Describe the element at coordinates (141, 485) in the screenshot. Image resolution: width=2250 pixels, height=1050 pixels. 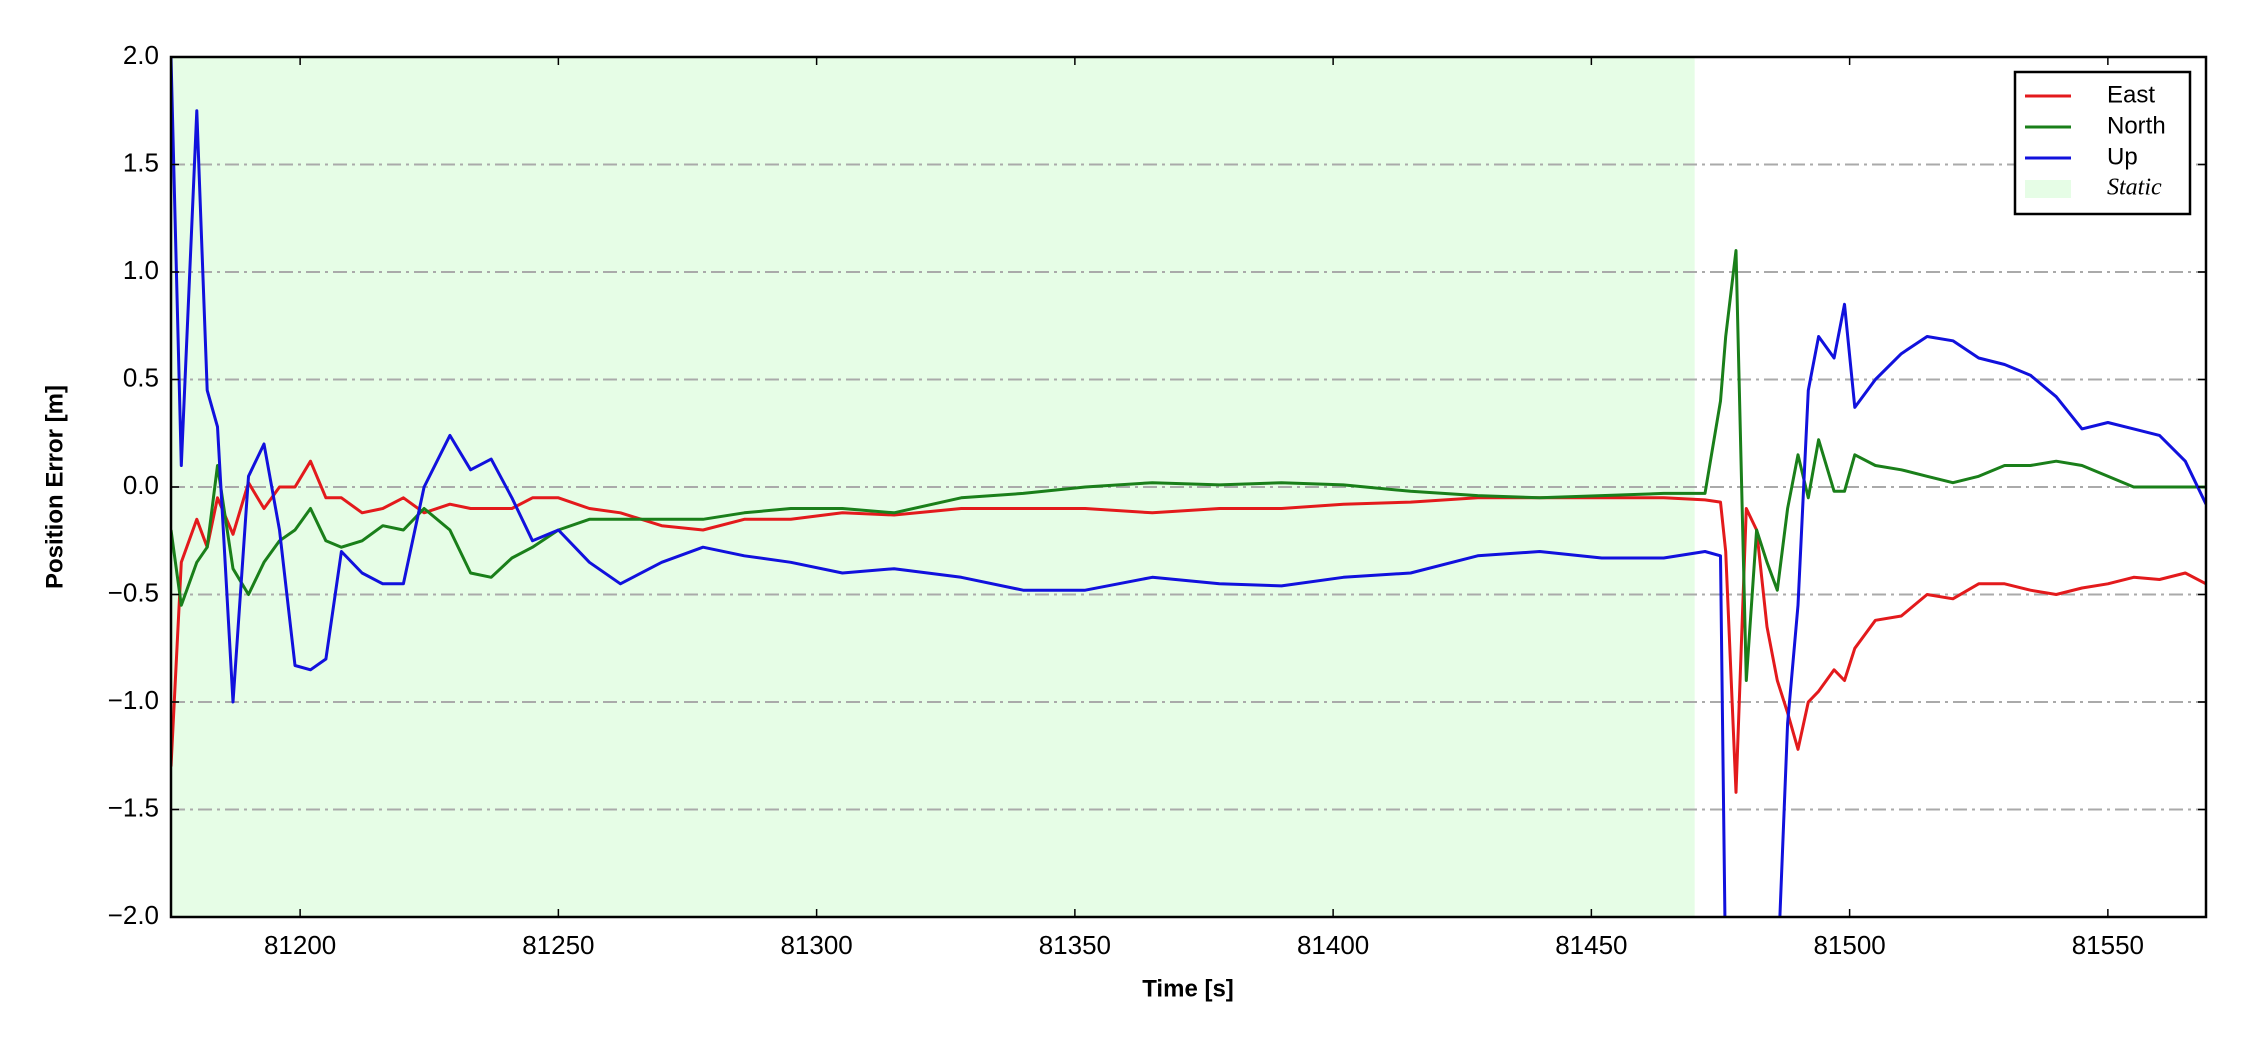
I see `y-tick-label: 0.0` at that location.